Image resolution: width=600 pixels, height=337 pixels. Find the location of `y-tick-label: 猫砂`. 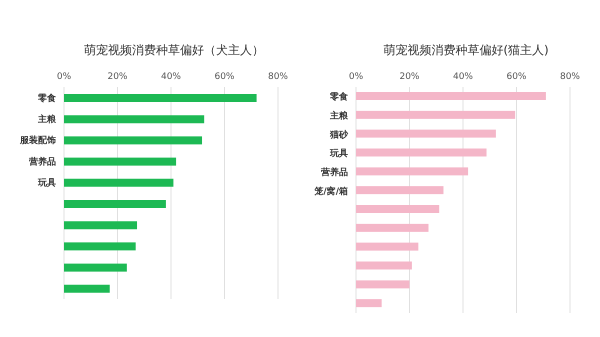

y-tick-label: 猫砂 is located at coordinates (339, 134).